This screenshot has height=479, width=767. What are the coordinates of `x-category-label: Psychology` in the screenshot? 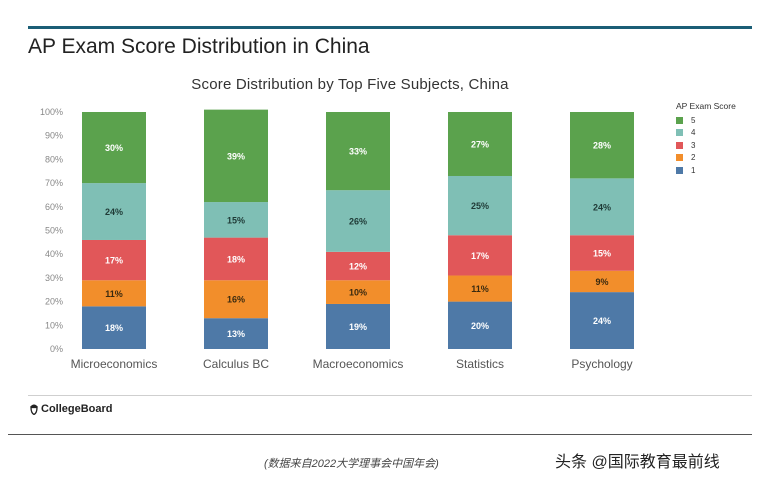 It's located at (601, 364).